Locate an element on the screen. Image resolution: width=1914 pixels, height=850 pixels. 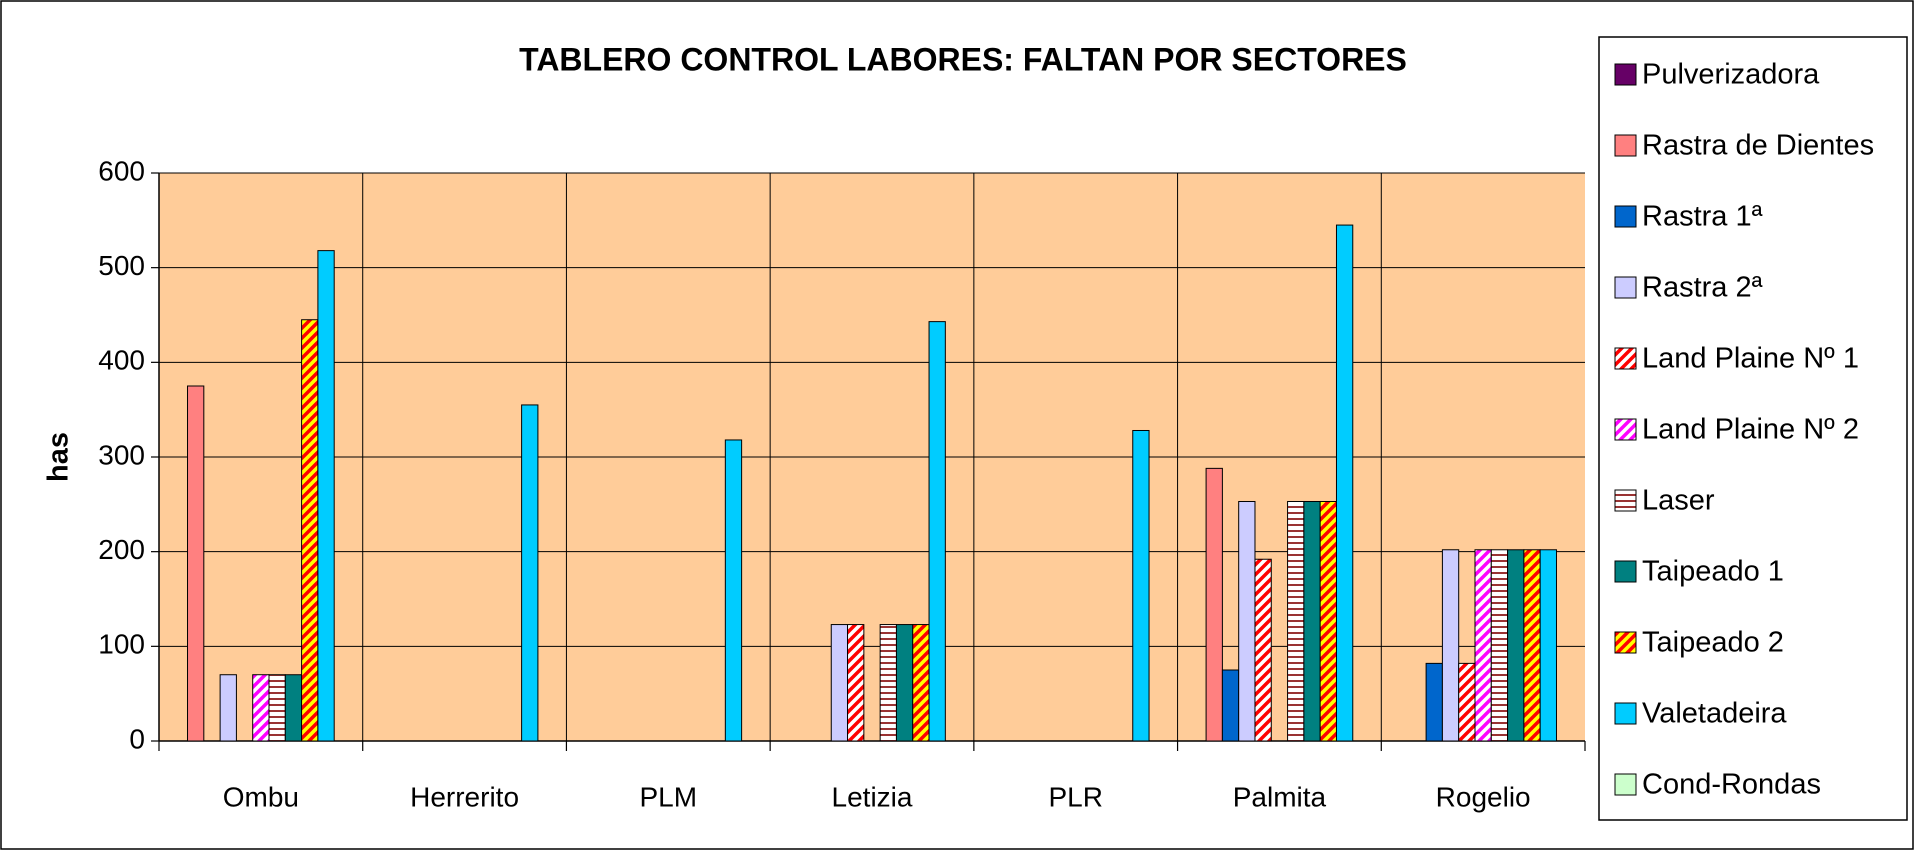
x-tick-label: Letizia is located at coordinates (872, 796).